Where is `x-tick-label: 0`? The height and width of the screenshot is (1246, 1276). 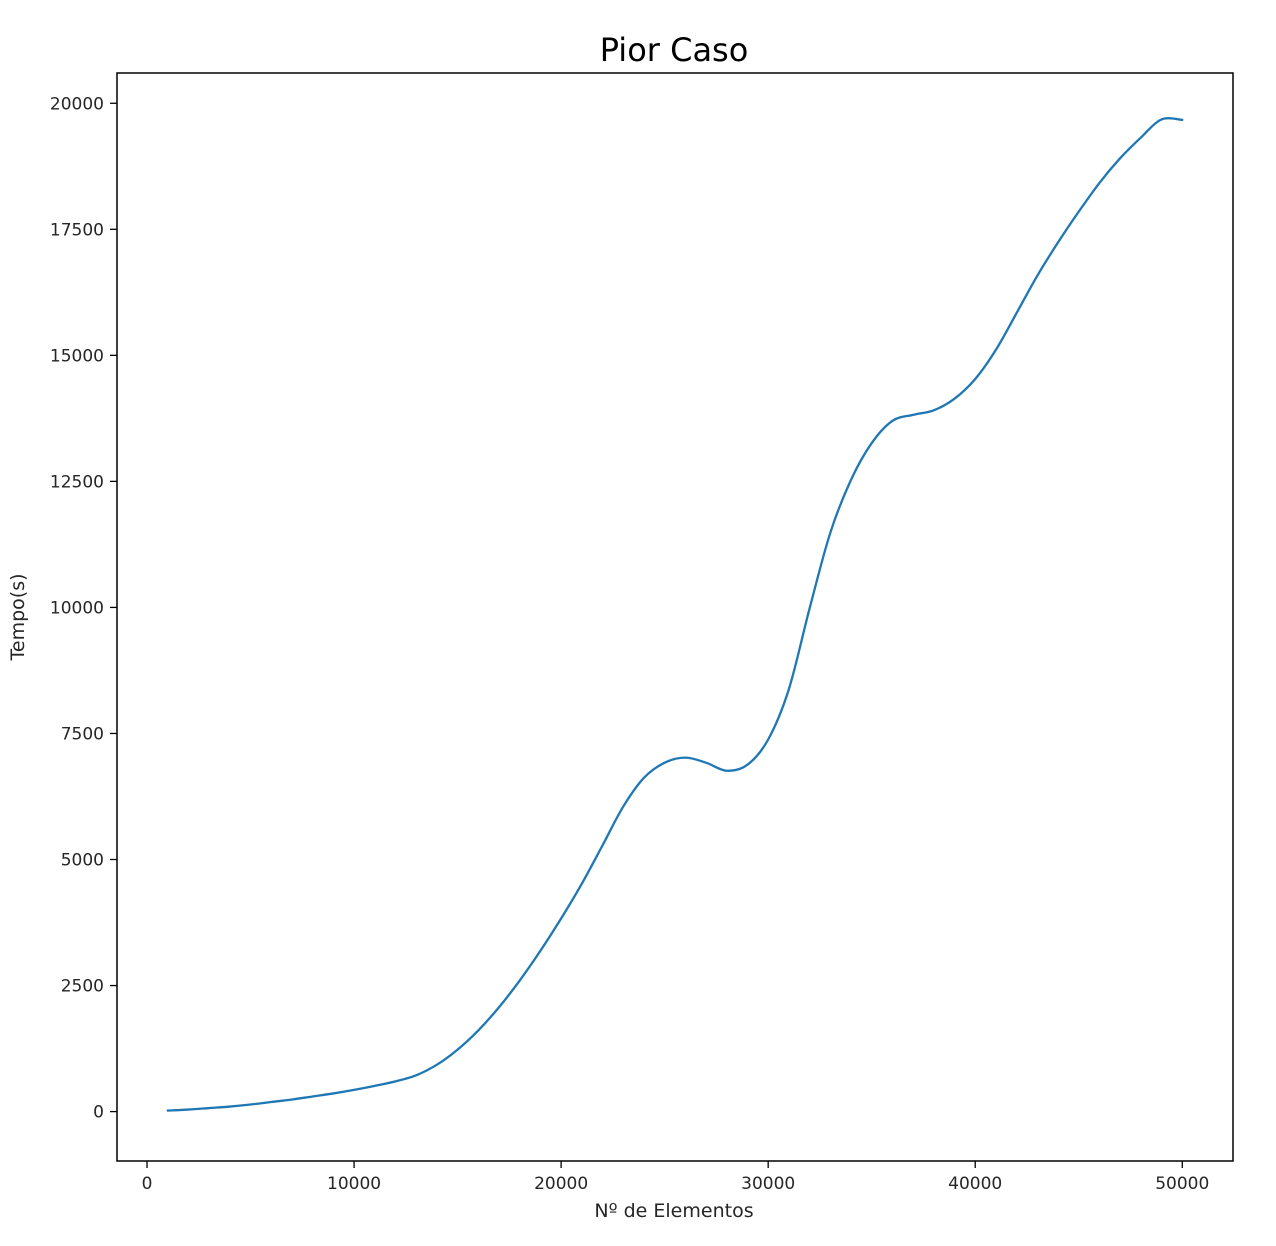
x-tick-label: 0 is located at coordinates (147, 1184).